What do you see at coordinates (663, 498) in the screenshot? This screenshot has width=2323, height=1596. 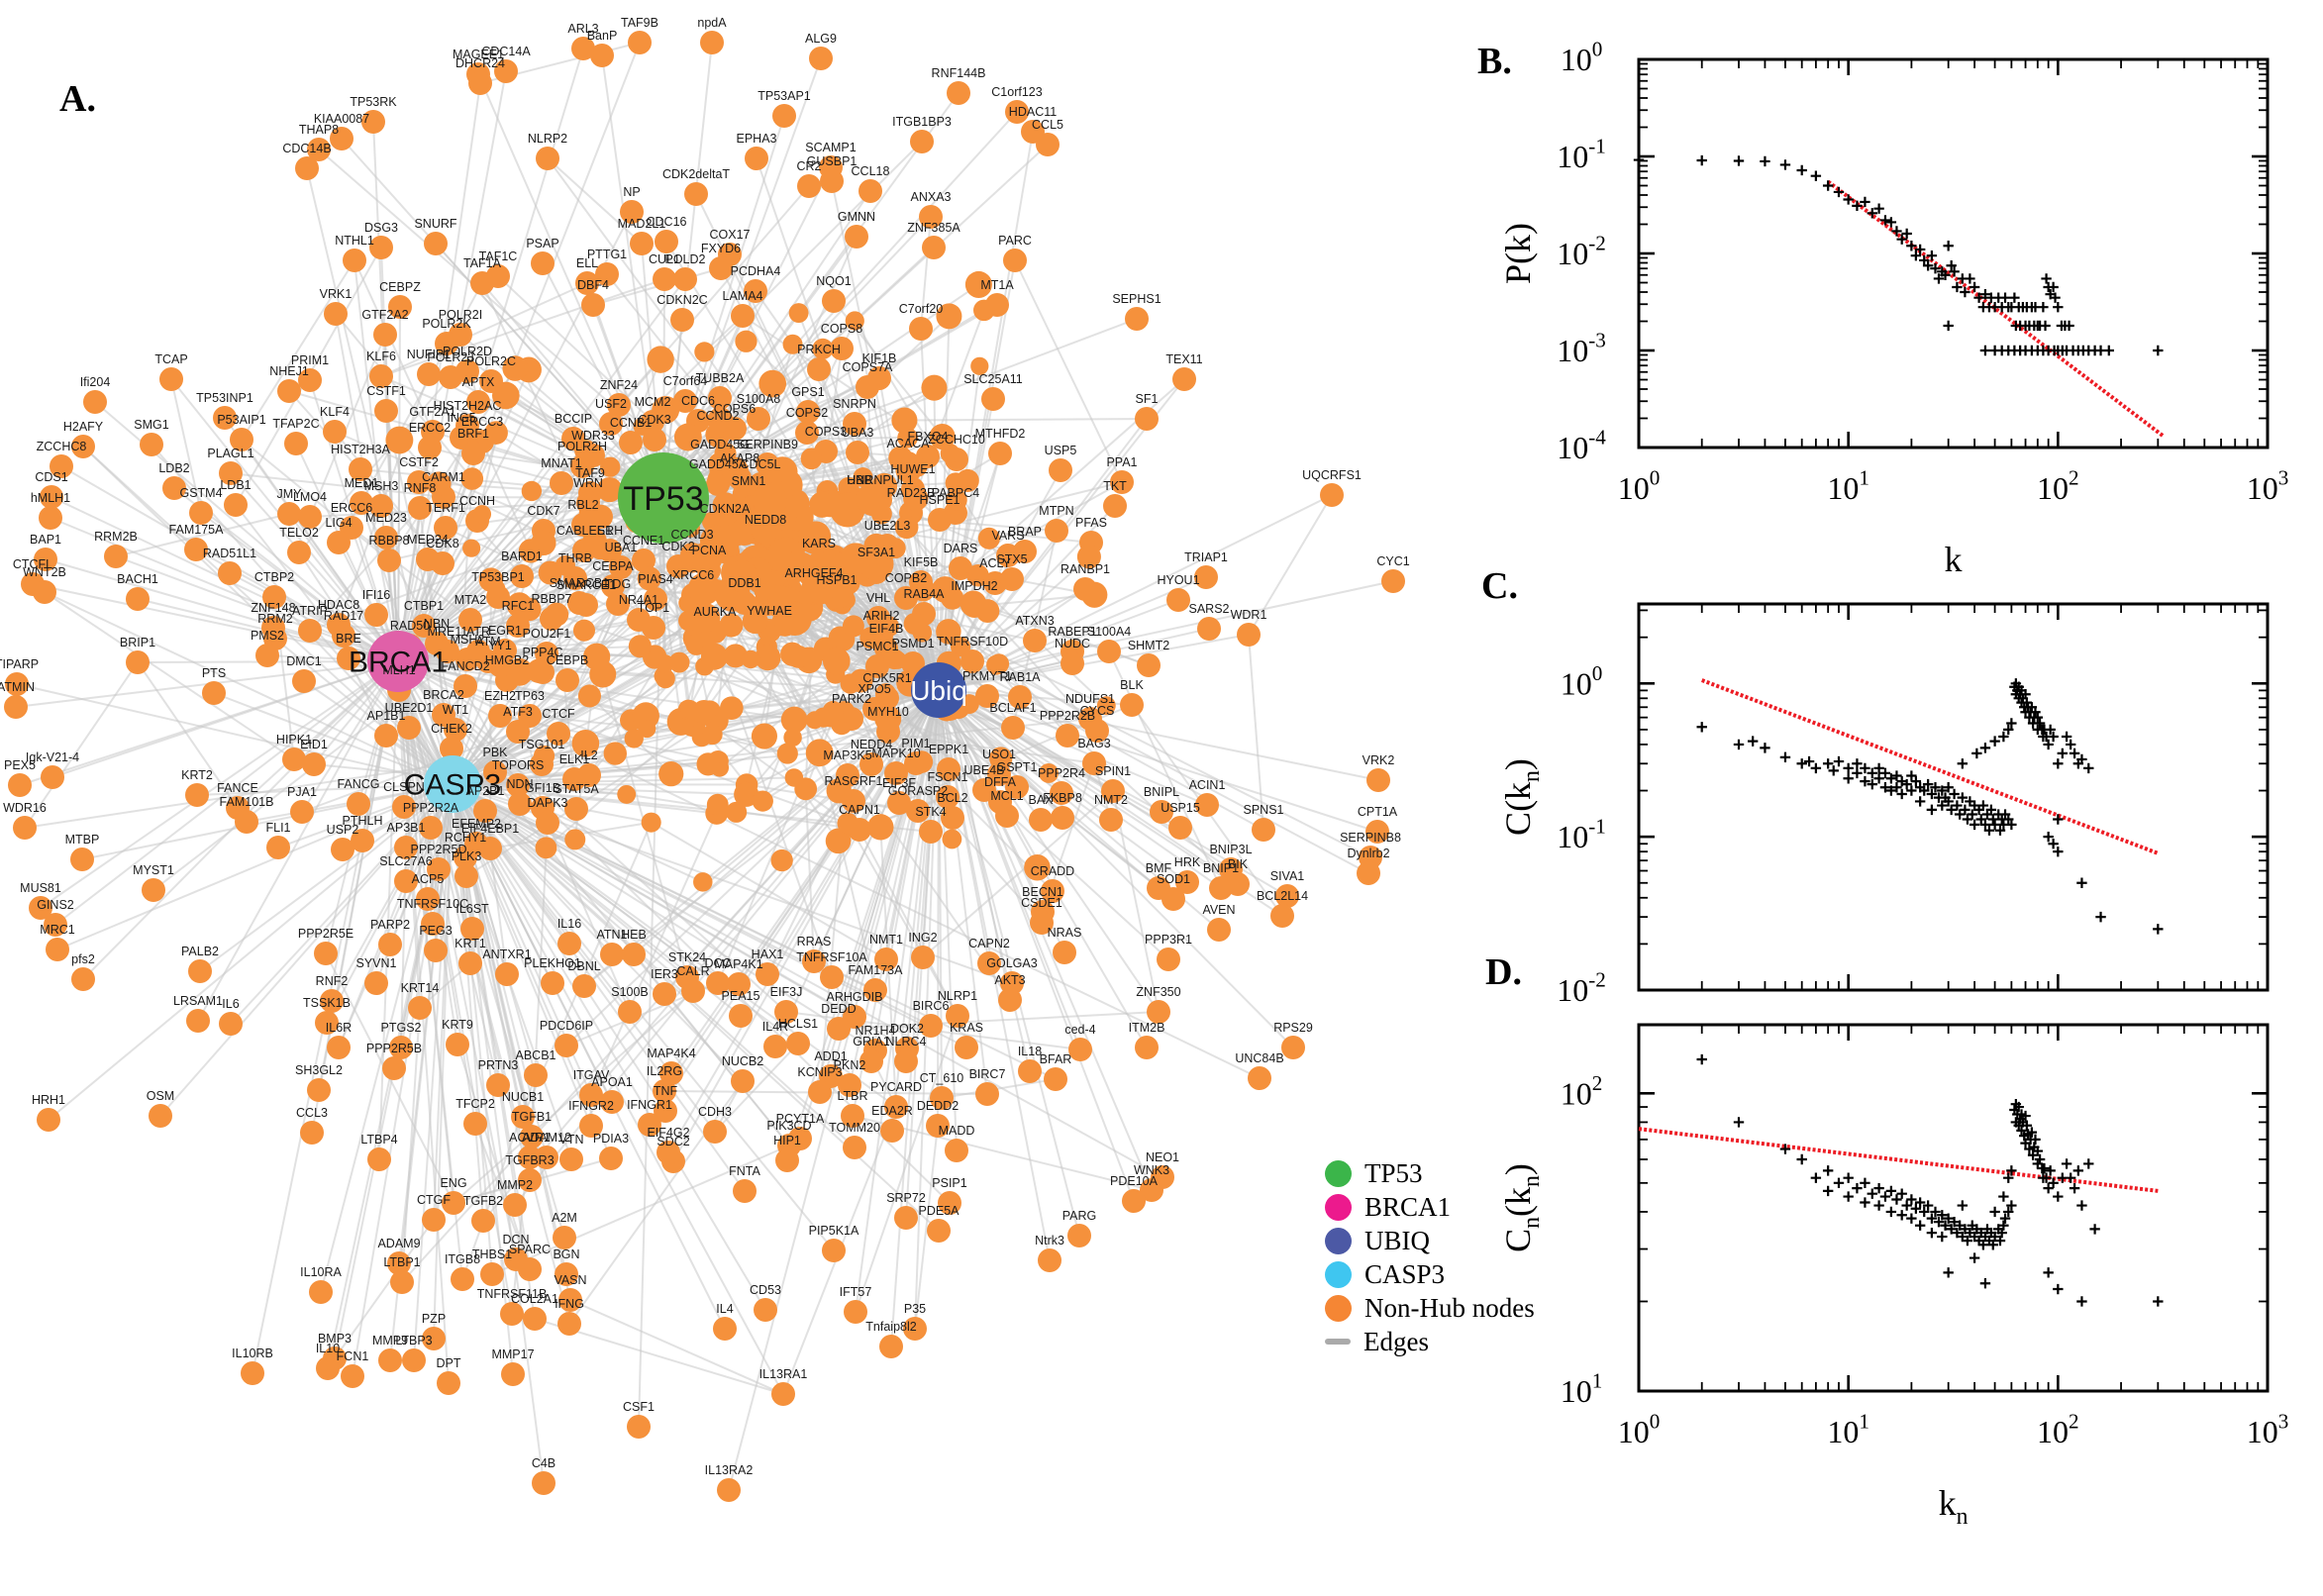 I see `hub-node-tp53` at bounding box center [663, 498].